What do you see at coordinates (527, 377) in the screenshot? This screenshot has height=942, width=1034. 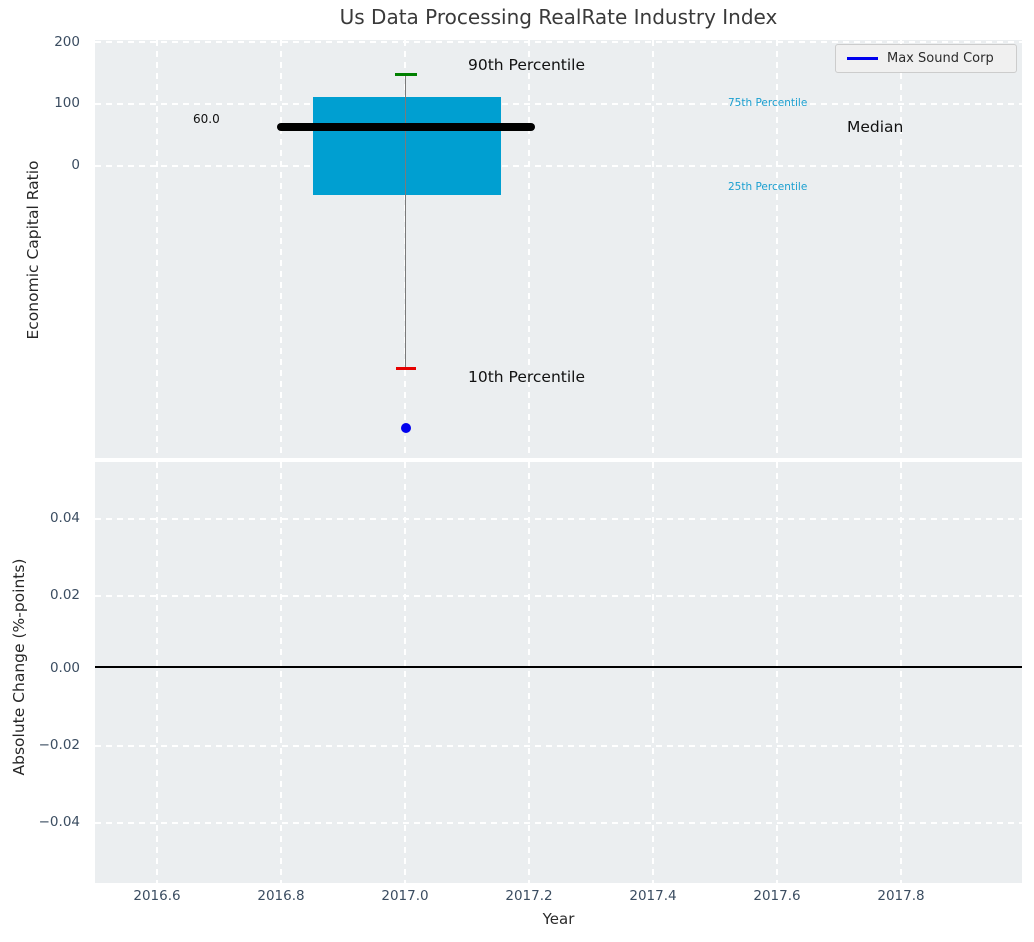 I see `p10-label: 10th Percentile` at bounding box center [527, 377].